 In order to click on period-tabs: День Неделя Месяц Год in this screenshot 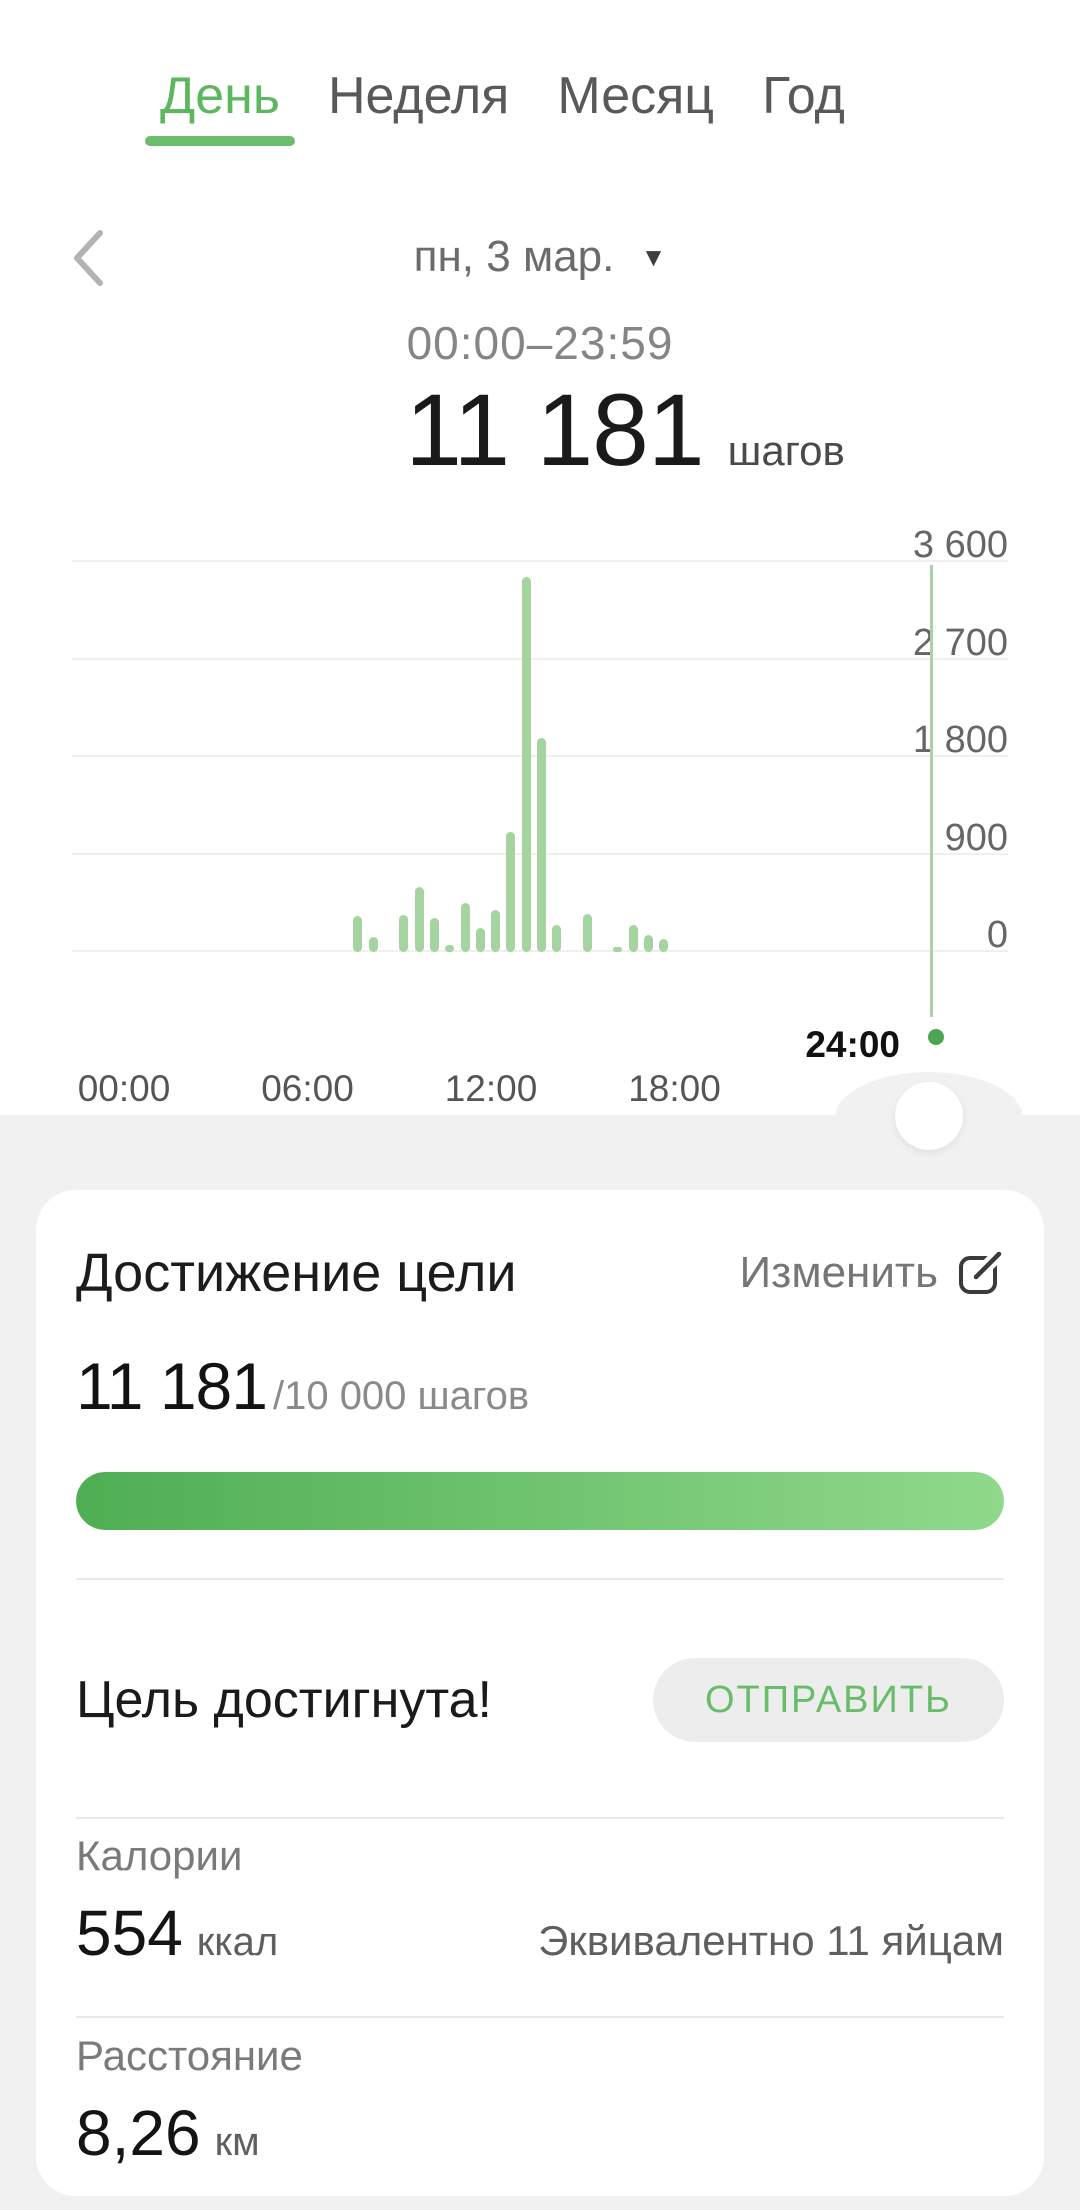, I will do `click(494, 106)`.